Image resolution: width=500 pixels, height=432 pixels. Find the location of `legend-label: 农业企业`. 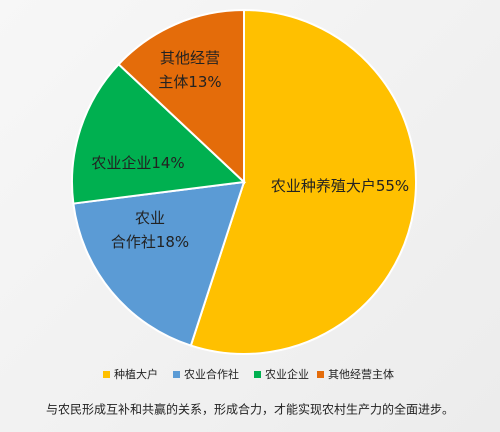

legend-label: 农业企业 is located at coordinates (287, 374).